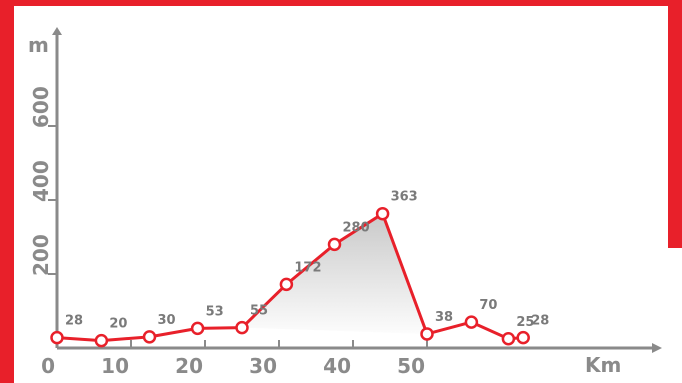 Image resolution: width=682 pixels, height=383 pixels. Describe the element at coordinates (115, 366) in the screenshot. I see `x-tick-label-10: 10` at that location.